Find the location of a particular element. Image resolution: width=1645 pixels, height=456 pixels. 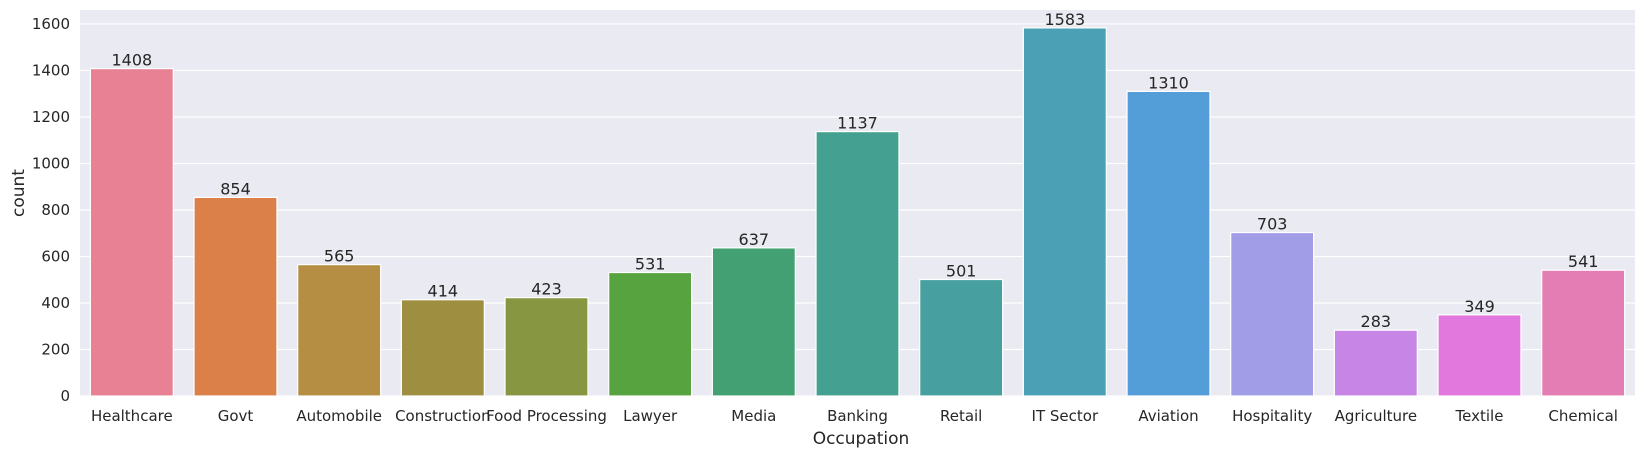

bar-value-label: 541 is located at coordinates (1583, 261).